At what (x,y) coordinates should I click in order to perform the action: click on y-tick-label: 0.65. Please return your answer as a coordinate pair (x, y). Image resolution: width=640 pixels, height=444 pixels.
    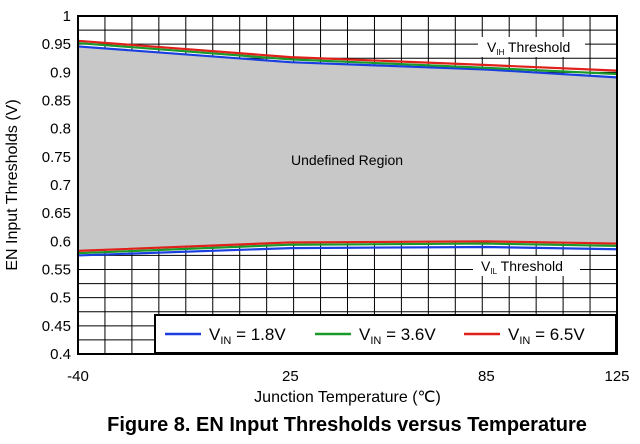
    Looking at the image, I should click on (56, 213).